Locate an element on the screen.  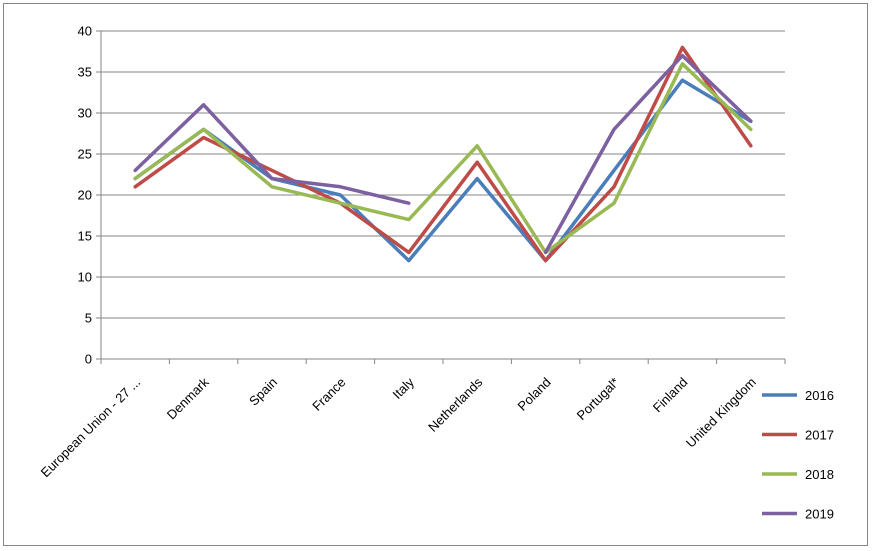
y-tick-label: 5 is located at coordinates (88, 318).